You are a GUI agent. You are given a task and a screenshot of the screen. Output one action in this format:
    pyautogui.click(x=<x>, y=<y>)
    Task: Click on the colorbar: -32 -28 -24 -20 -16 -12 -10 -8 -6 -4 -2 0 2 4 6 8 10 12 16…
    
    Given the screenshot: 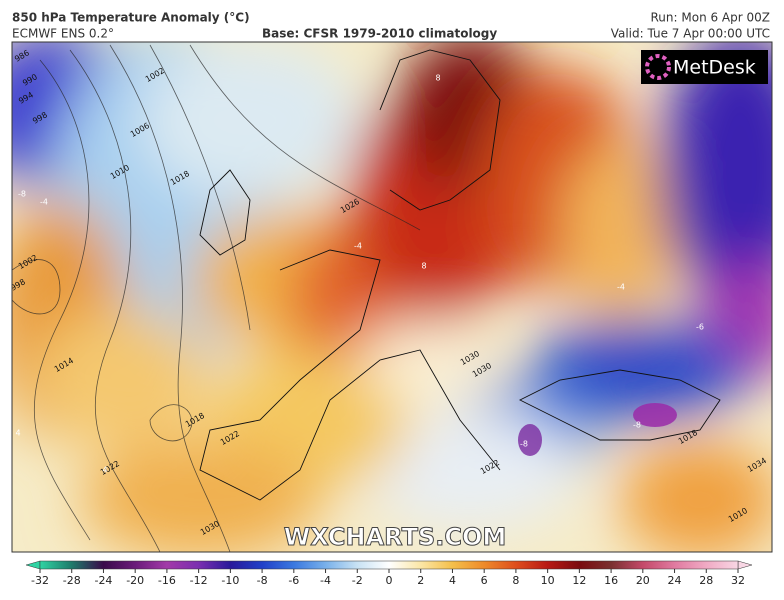 What is the action you would take?
    pyautogui.click(x=389, y=573)
    